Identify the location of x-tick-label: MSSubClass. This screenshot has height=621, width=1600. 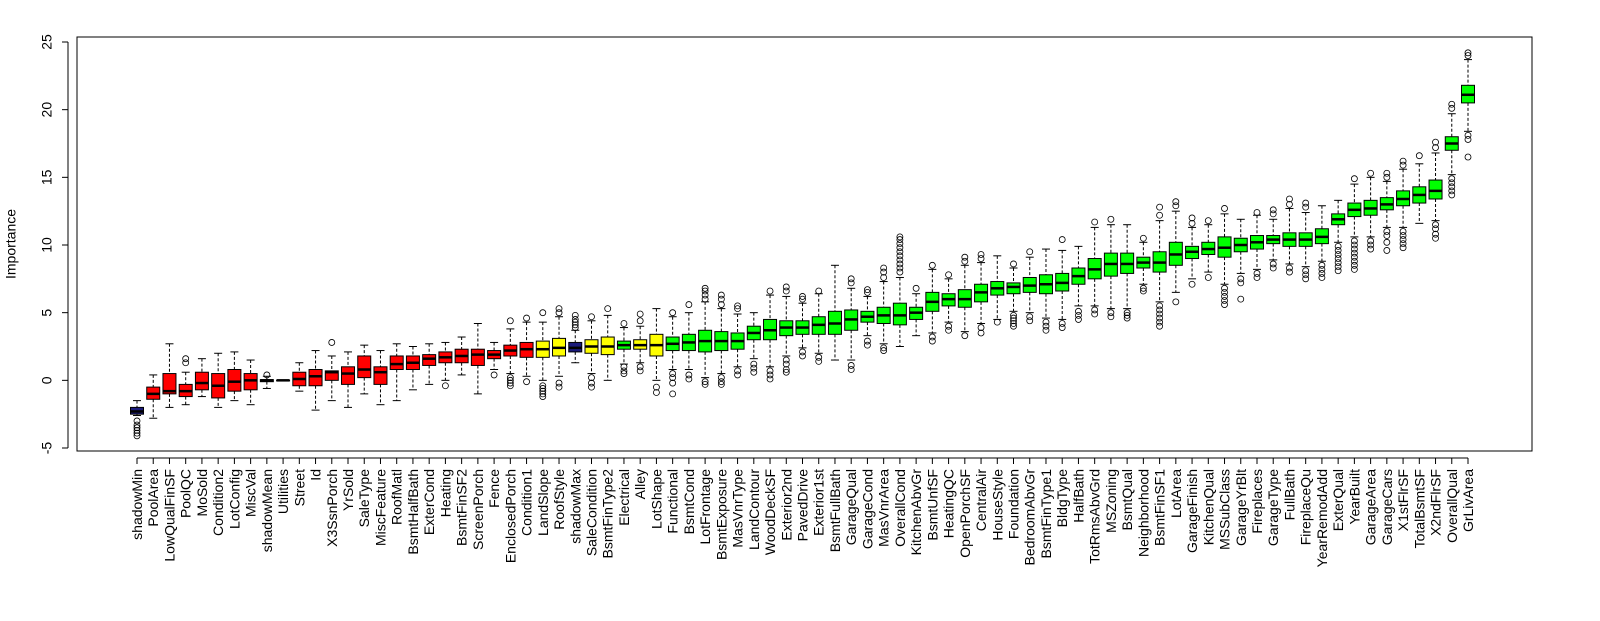
(1225, 509).